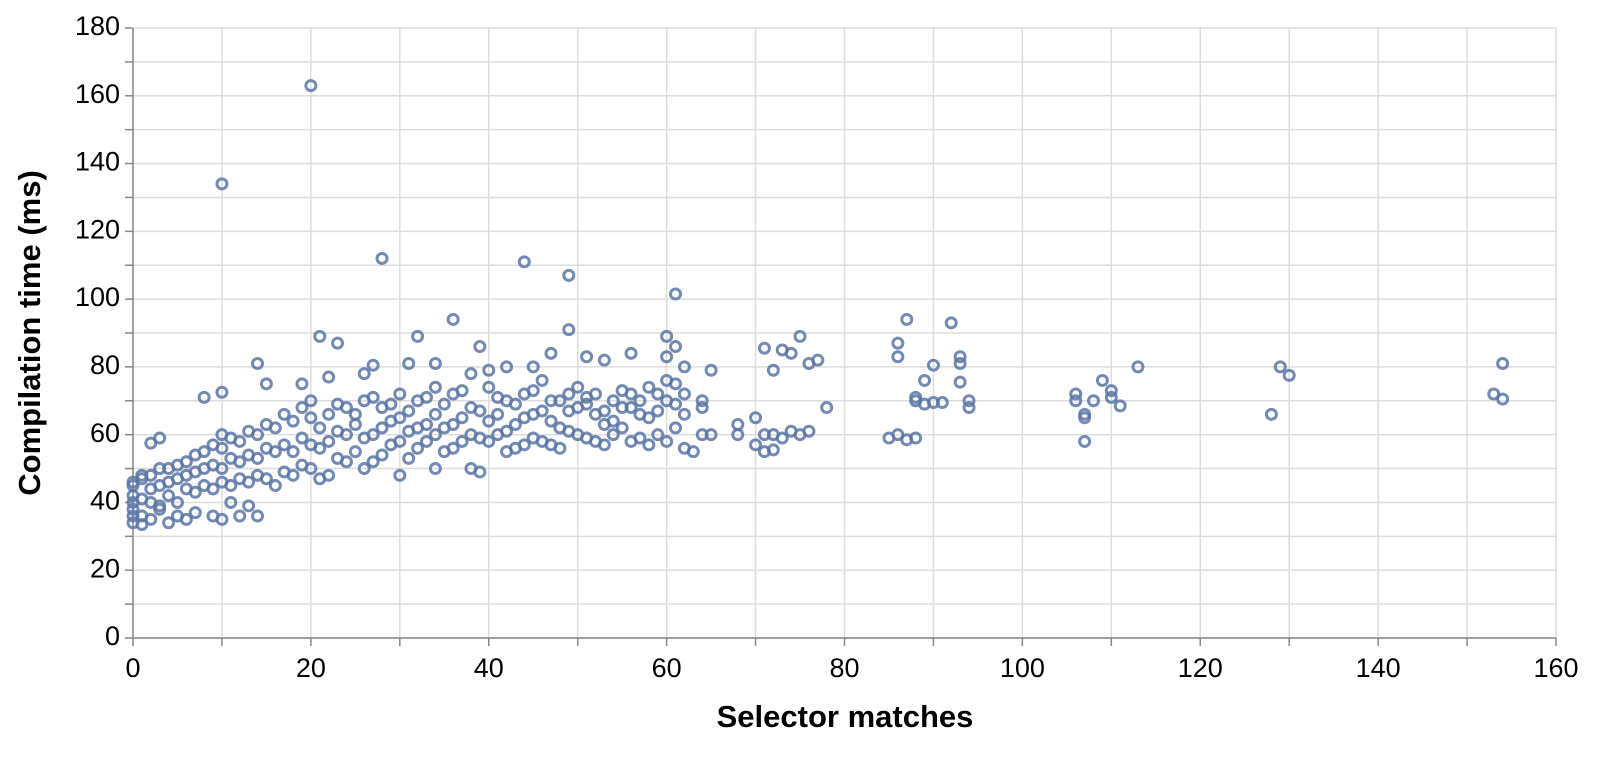 This screenshot has height=762, width=1606. What do you see at coordinates (1200, 668) in the screenshot?
I see `x-tick-label: 120` at bounding box center [1200, 668].